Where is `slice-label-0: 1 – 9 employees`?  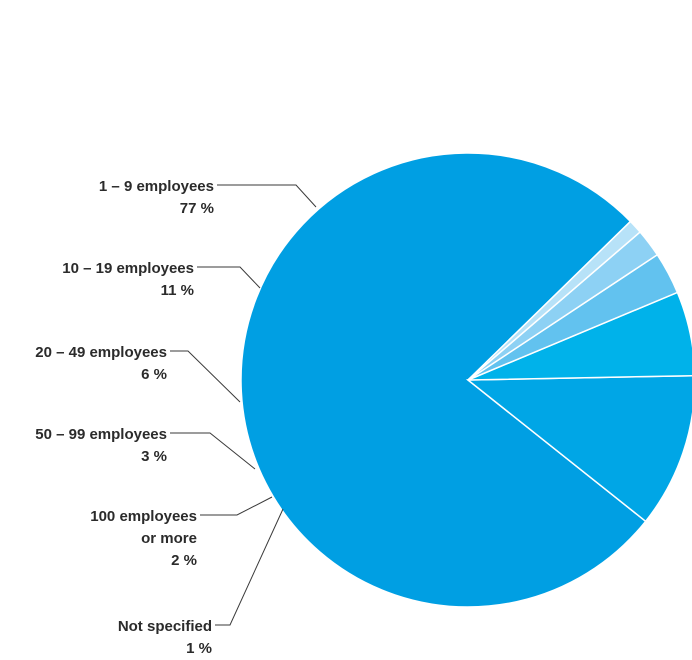 slice-label-0: 1 – 9 employees is located at coordinates (156, 186).